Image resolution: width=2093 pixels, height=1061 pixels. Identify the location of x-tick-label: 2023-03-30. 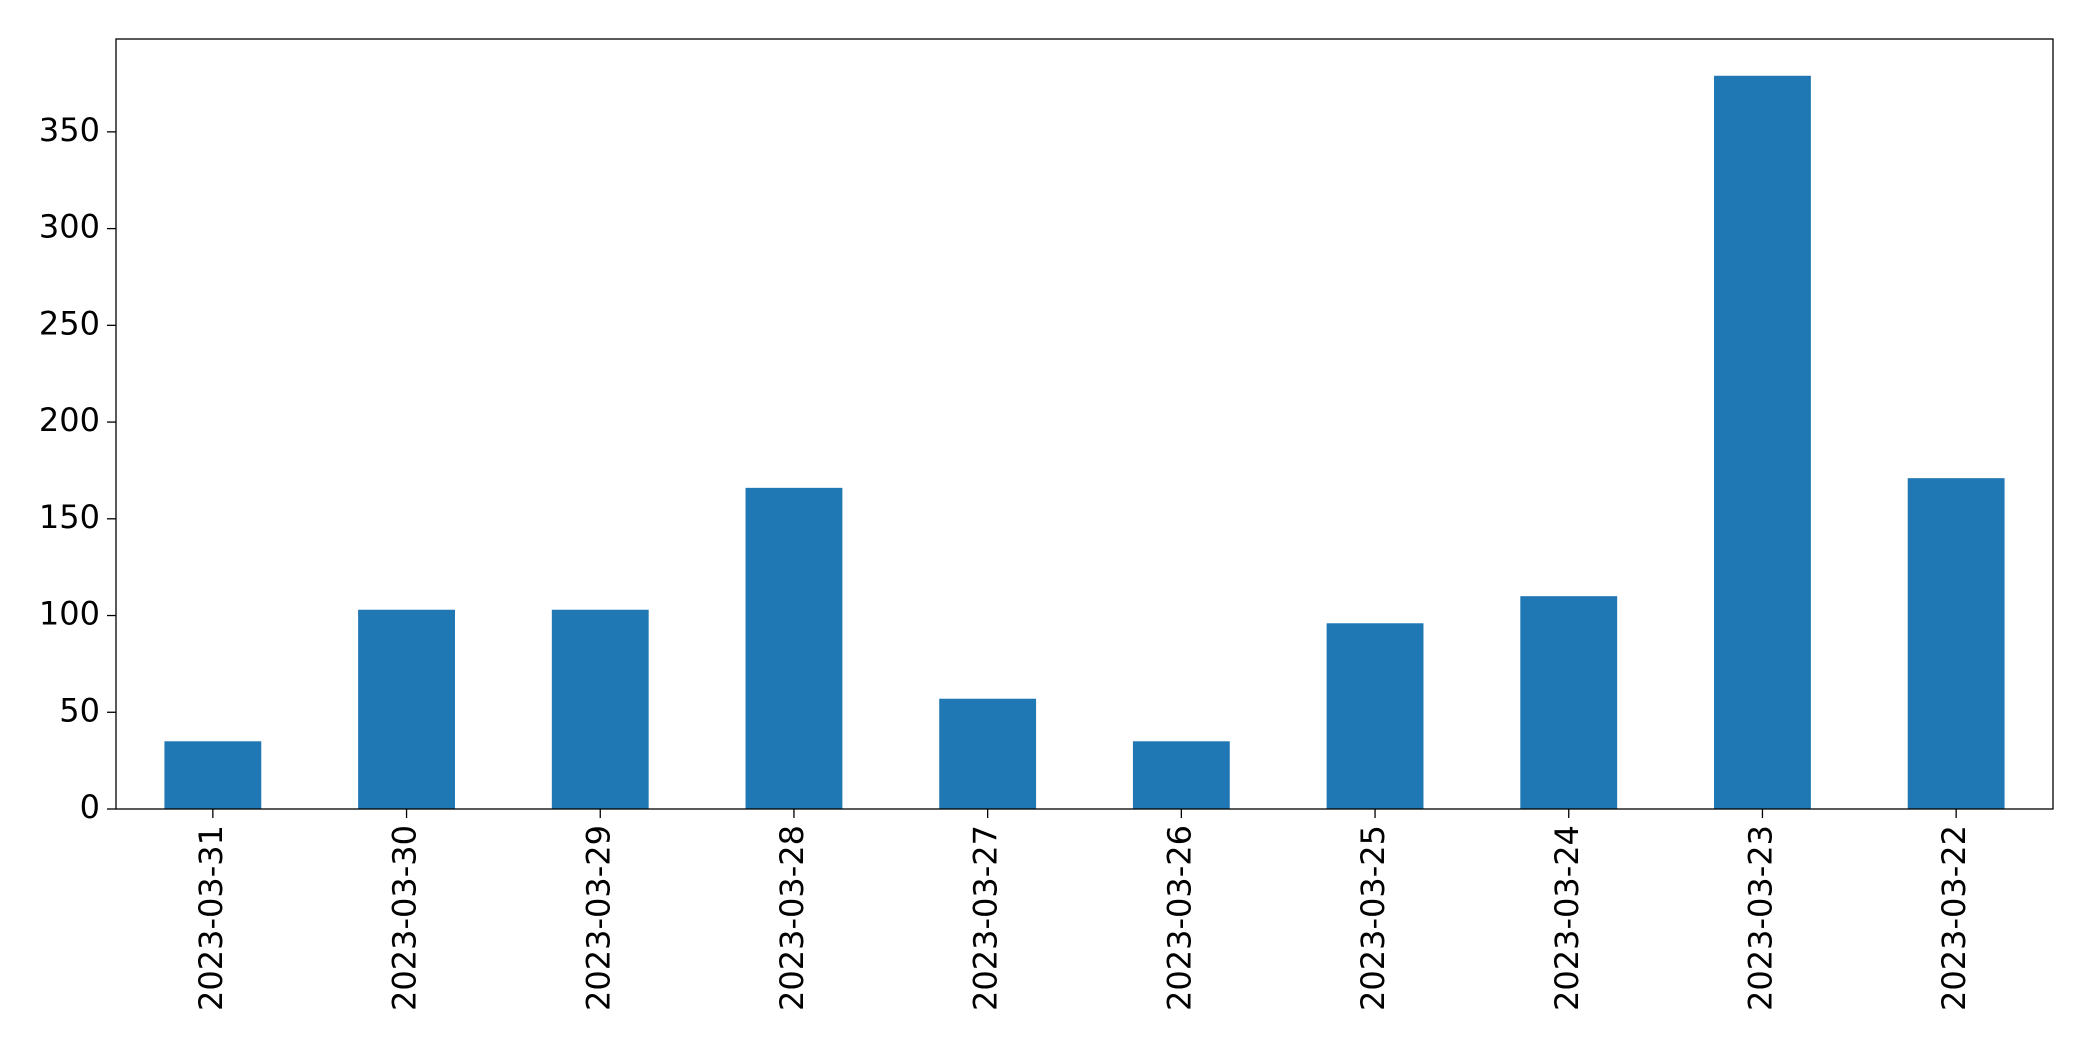
(405, 918).